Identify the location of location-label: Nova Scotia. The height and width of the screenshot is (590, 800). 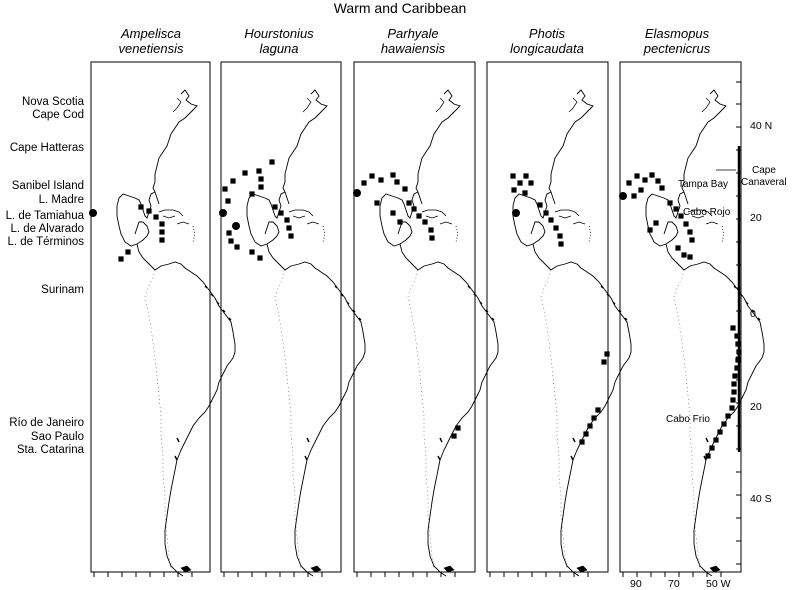
(52, 102).